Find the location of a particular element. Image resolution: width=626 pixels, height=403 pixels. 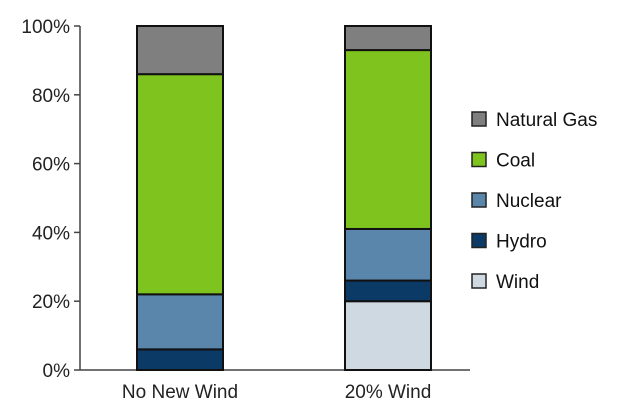

bar-segment-coal-20-wind is located at coordinates (388, 139).